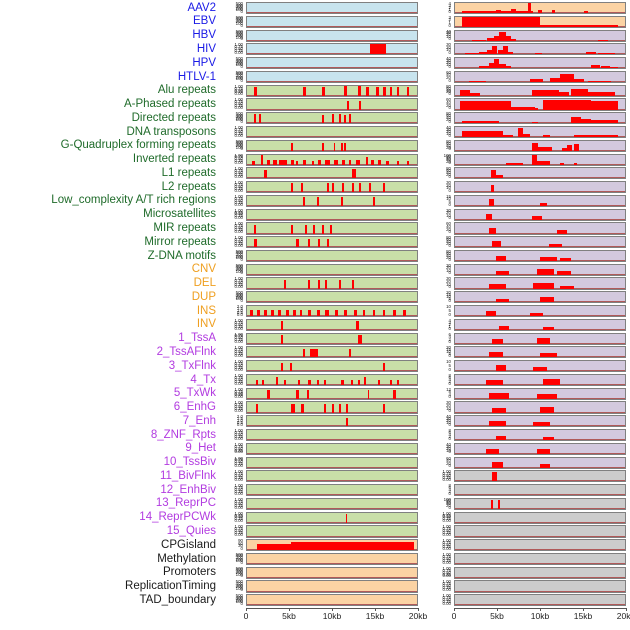 Image resolution: width=630 pixels, height=630 pixels. Describe the element at coordinates (332, 200) in the screenshot. I see `left-track-low-complexity-a-t-rich-regions` at that location.